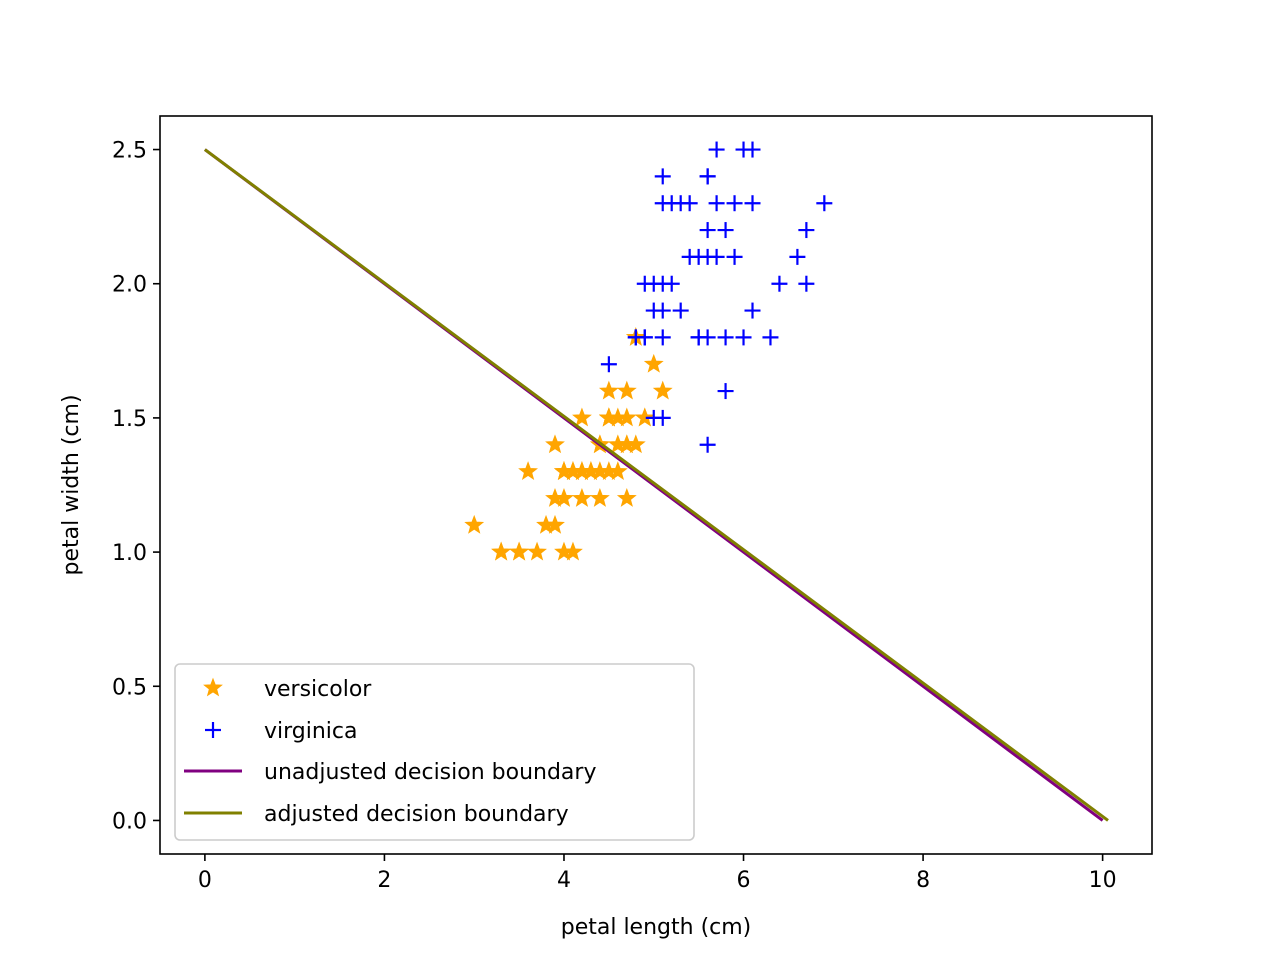 This screenshot has height=960, width=1280. I want to click on y-tick-label: 2.0, so click(129, 285).